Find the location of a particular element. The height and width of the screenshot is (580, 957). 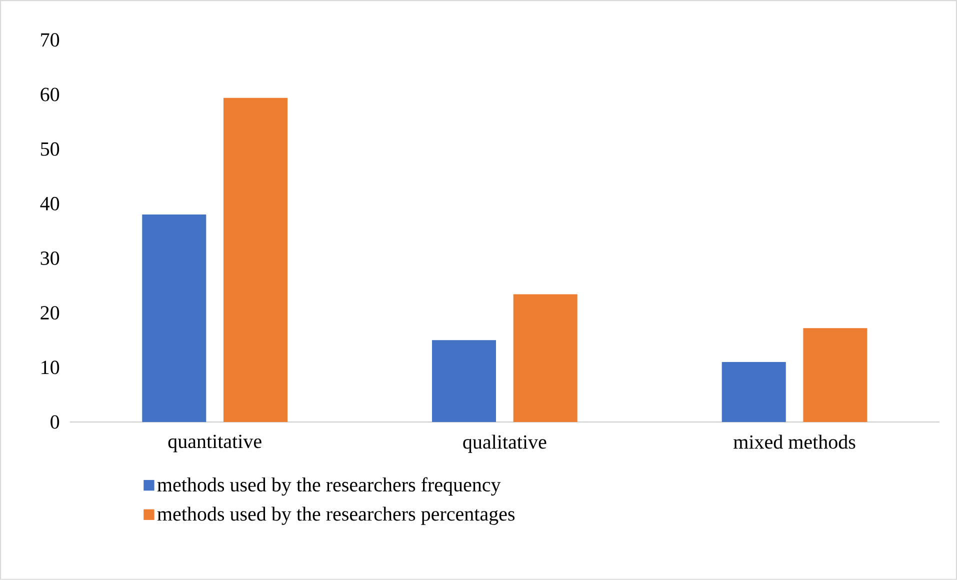

y-tick-label: 40 is located at coordinates (50, 203).